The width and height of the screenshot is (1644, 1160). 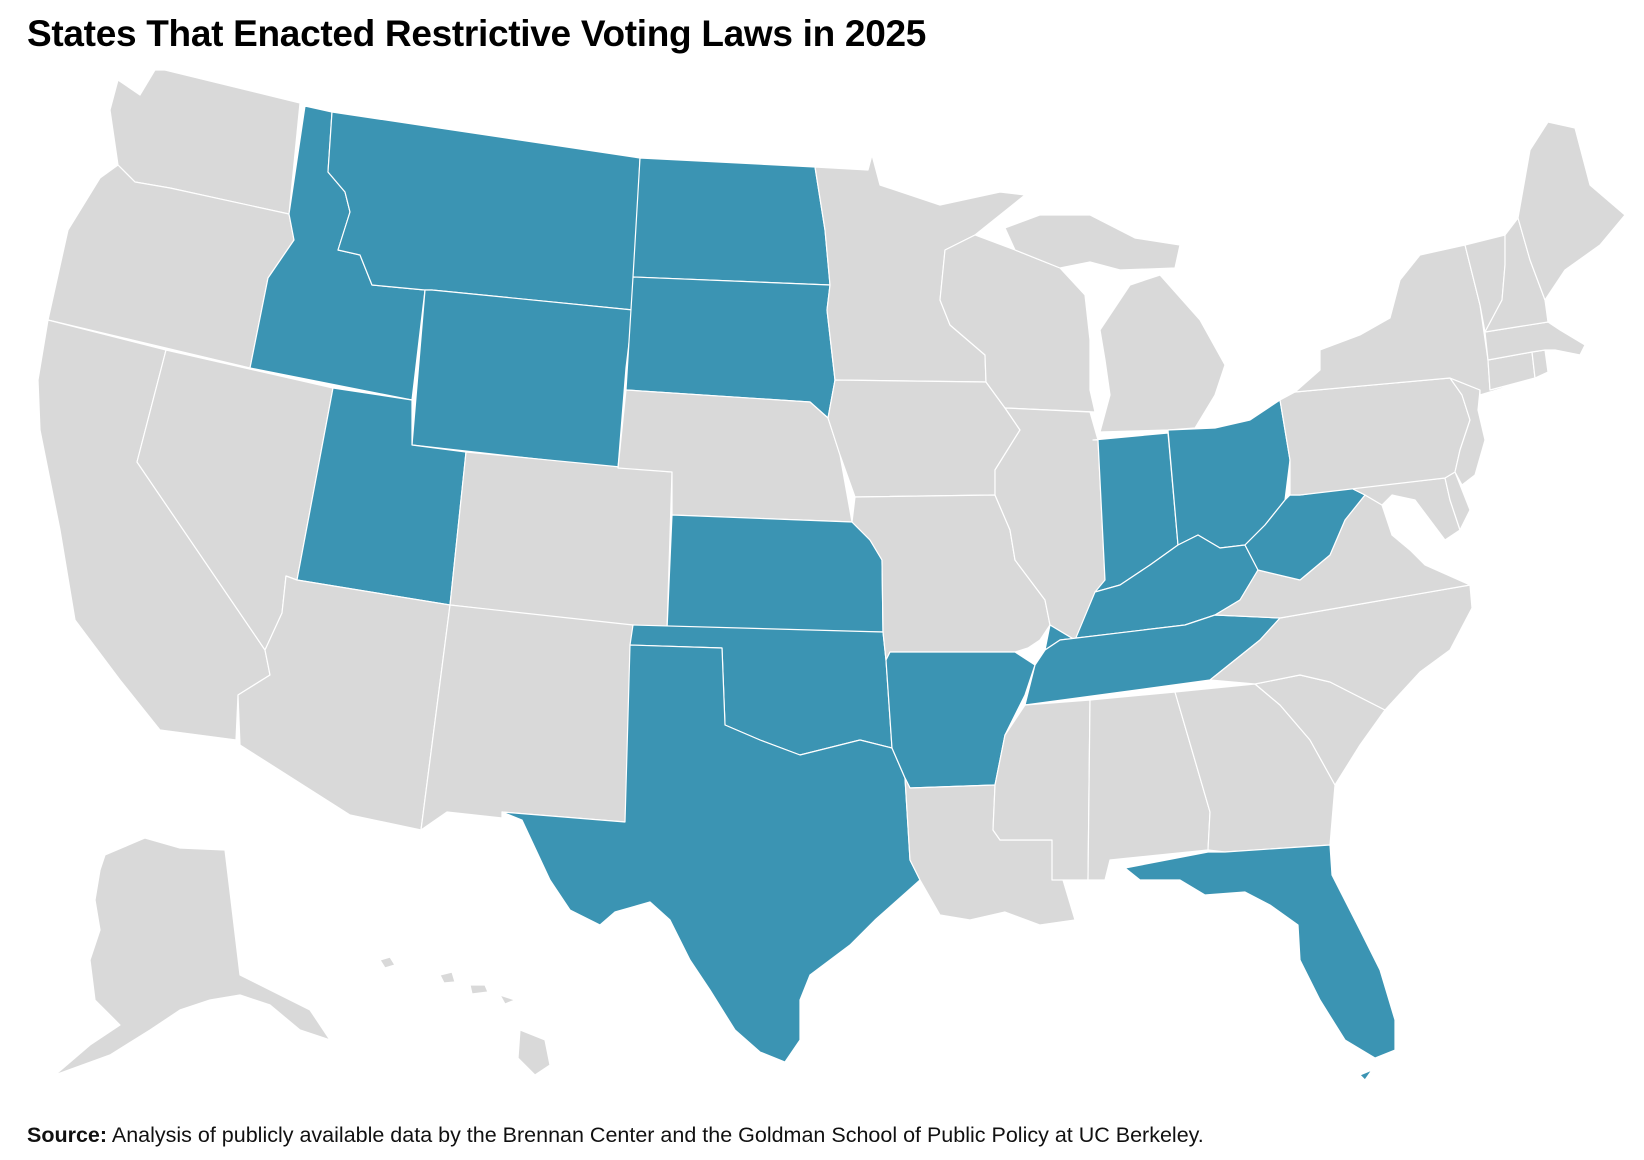 I want to click on state-alaska, so click(x=192, y=956).